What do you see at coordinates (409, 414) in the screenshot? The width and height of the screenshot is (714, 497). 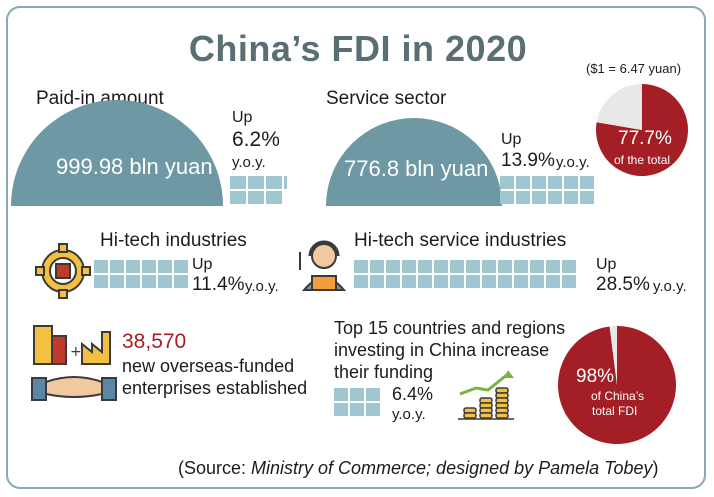 I see `top15-yoy: y.o.y.` at bounding box center [409, 414].